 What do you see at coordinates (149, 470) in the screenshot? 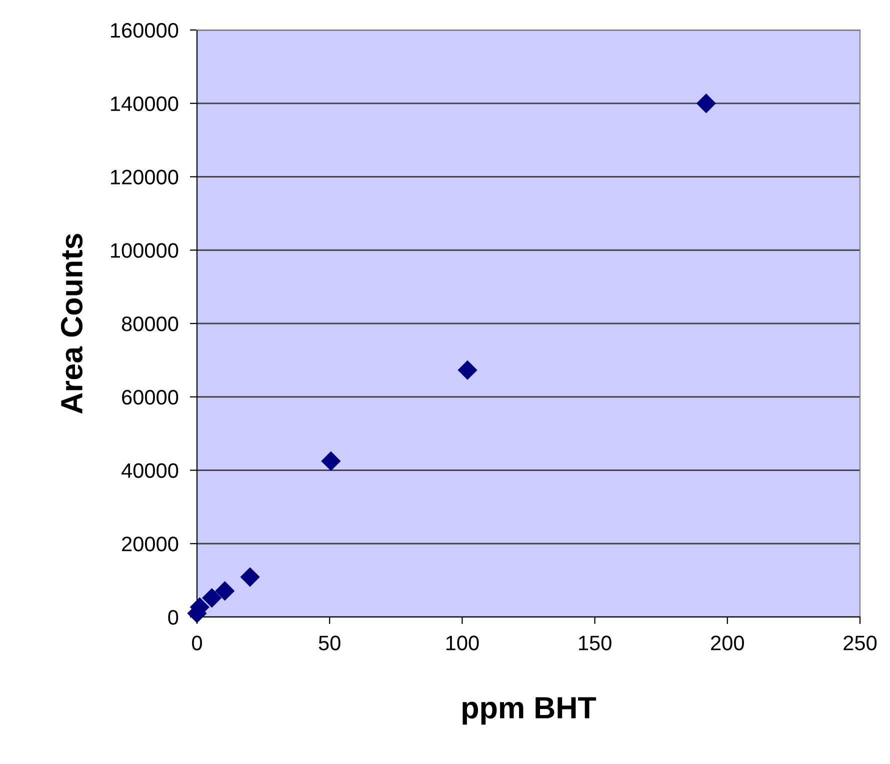
I see `y-tick-label: 40000` at bounding box center [149, 470].